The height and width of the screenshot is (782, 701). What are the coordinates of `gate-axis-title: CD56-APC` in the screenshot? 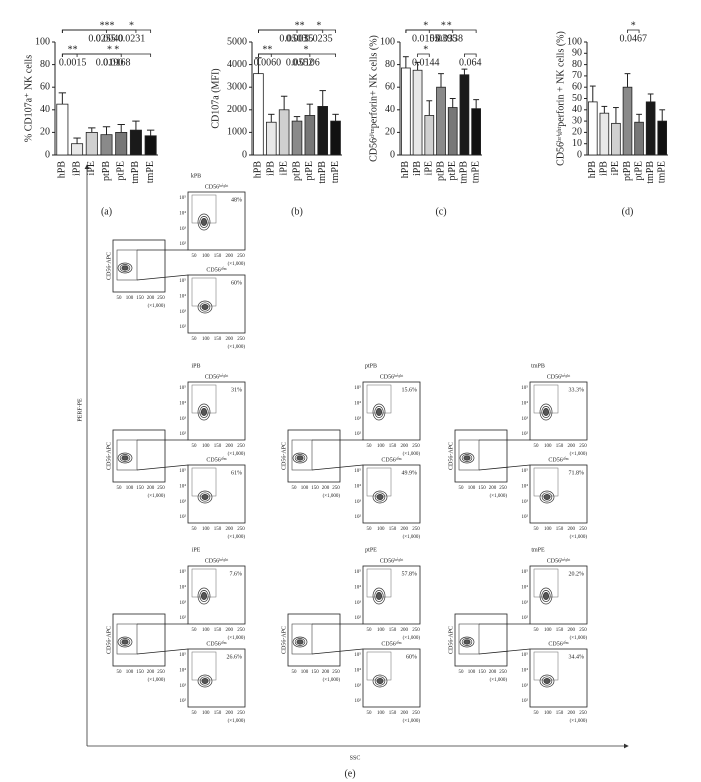 It's located at (284, 456).